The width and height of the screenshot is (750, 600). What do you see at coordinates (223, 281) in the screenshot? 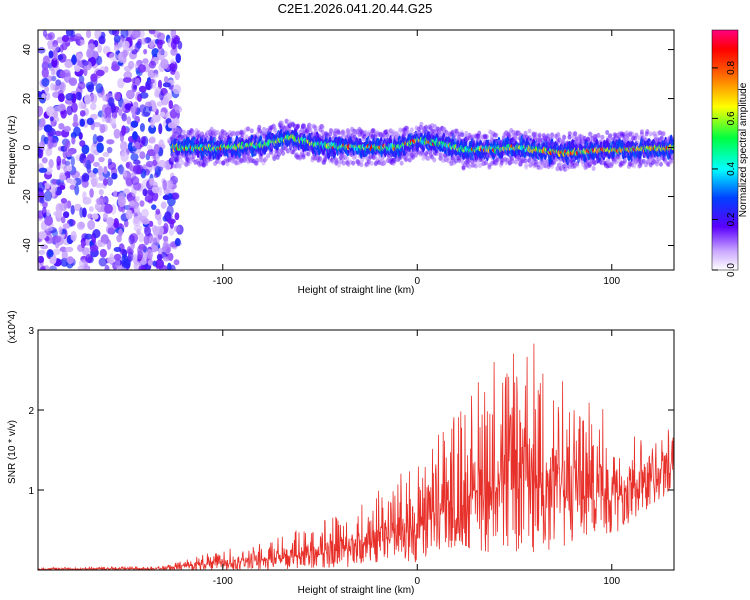
I see `spectrogram-x-tick-label: -100` at bounding box center [223, 281].